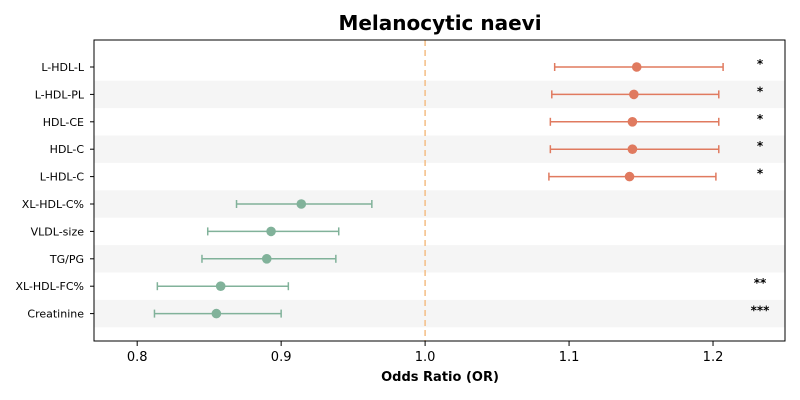 The image size is (800, 400). I want to click on row-label: HDL-C, so click(67, 149).